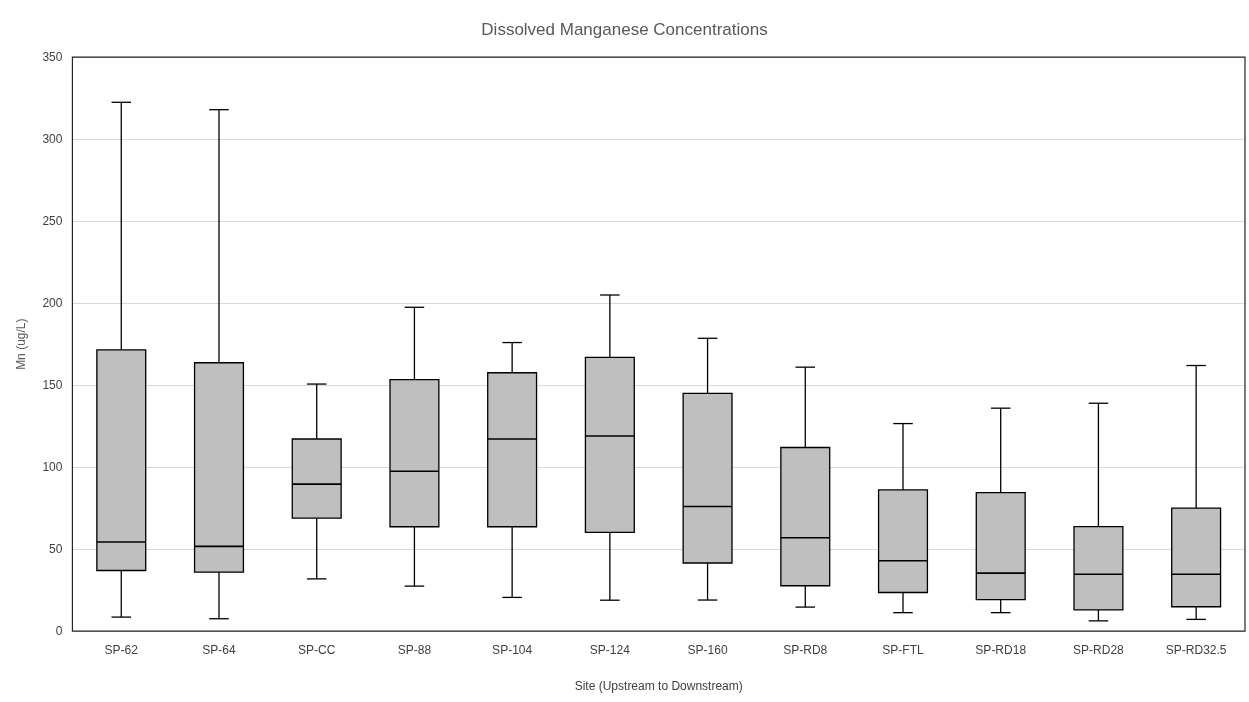 The width and height of the screenshot is (1249, 702). Describe the element at coordinates (658, 686) in the screenshot. I see `x-axis-title: Site (Upstream to Downstream)` at that location.